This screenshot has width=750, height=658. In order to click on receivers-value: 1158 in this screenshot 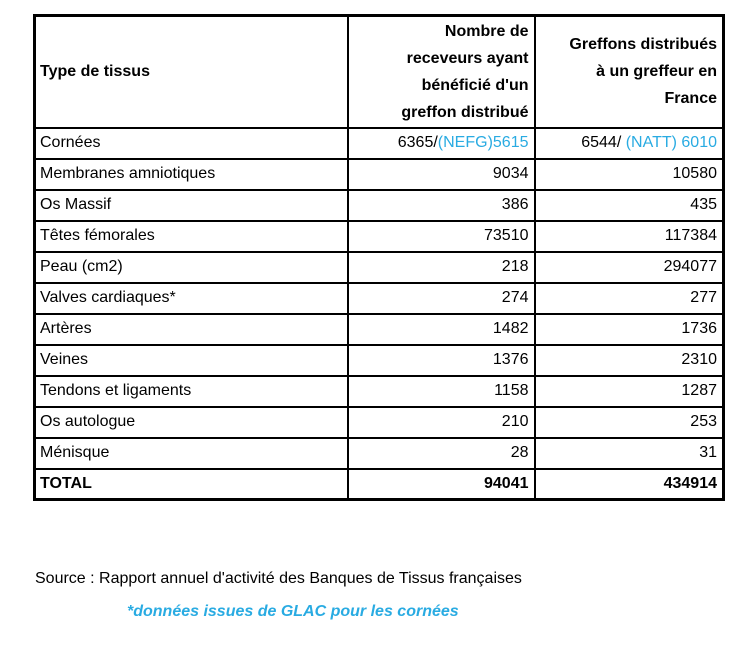, I will do `click(441, 391)`.